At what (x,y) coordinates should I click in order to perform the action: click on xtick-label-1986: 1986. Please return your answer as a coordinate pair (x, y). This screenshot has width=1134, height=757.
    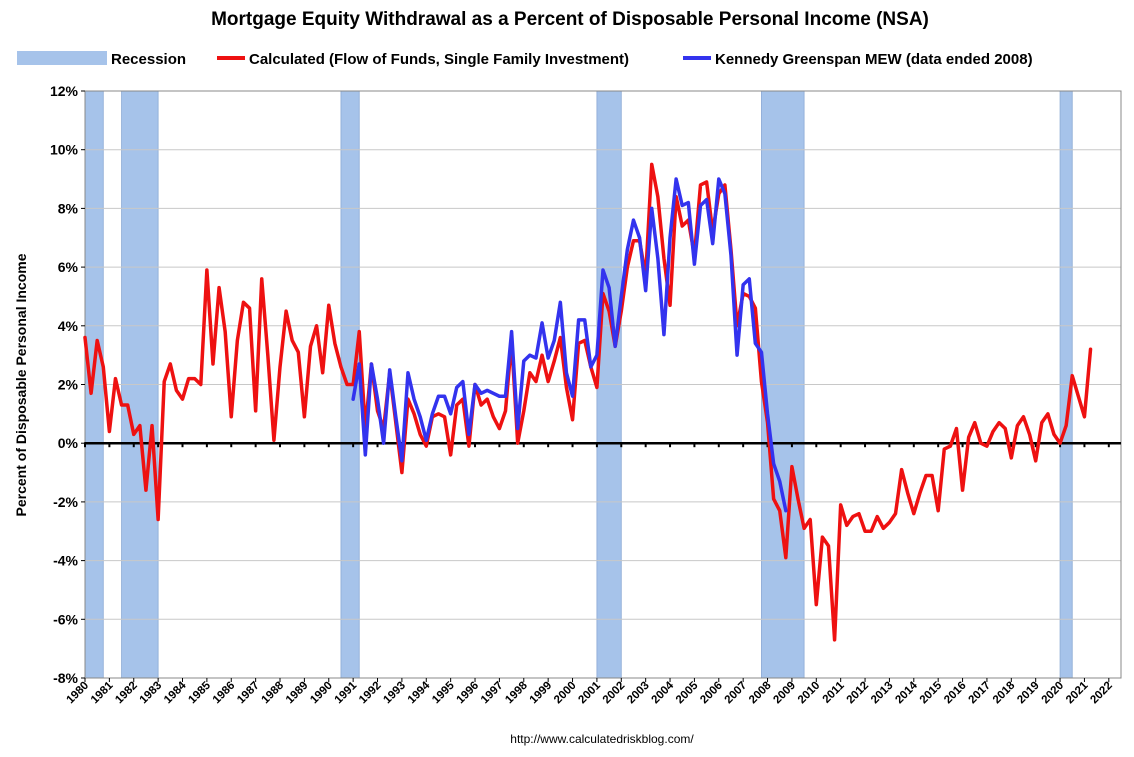
    Looking at the image, I should click on (224, 693).